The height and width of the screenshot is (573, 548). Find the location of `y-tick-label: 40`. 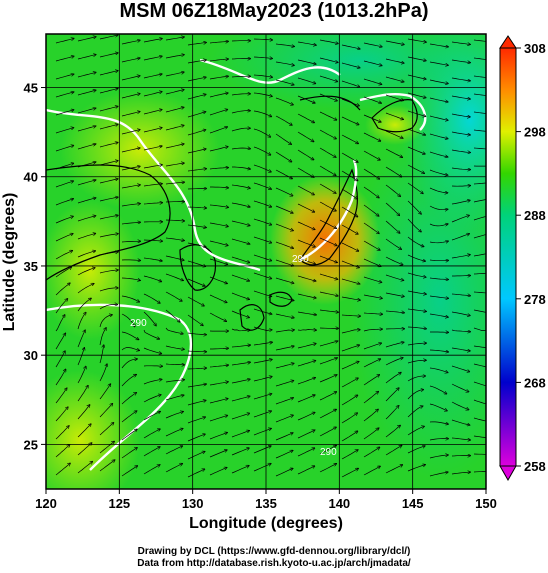

y-tick-label: 40 is located at coordinates (31, 177).